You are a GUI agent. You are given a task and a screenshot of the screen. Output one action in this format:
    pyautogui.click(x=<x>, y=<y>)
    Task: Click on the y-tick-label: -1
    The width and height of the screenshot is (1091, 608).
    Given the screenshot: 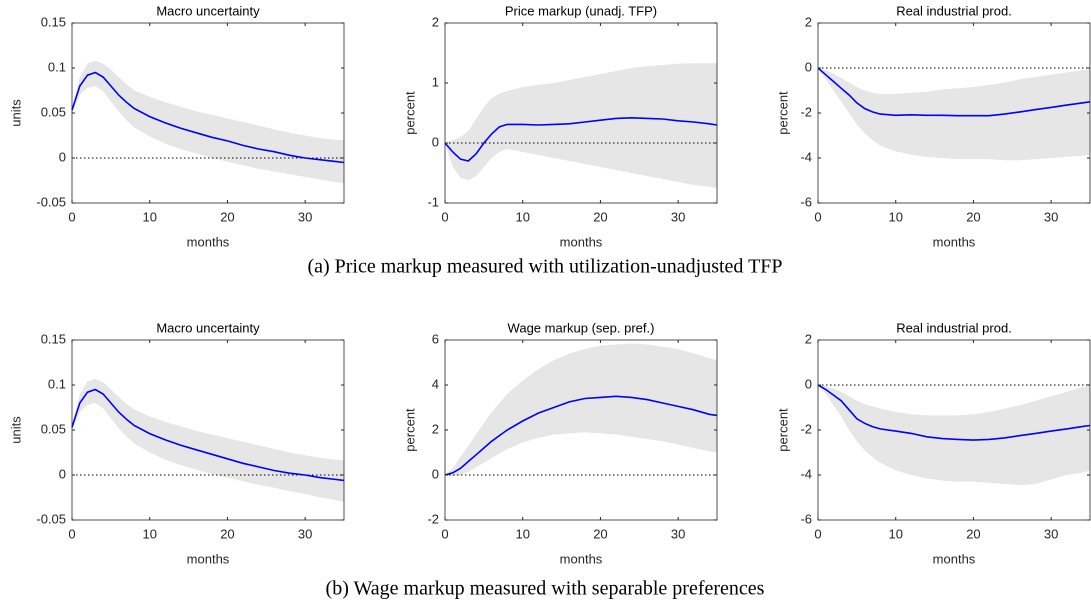 What is the action you would take?
    pyautogui.click(x=433, y=201)
    